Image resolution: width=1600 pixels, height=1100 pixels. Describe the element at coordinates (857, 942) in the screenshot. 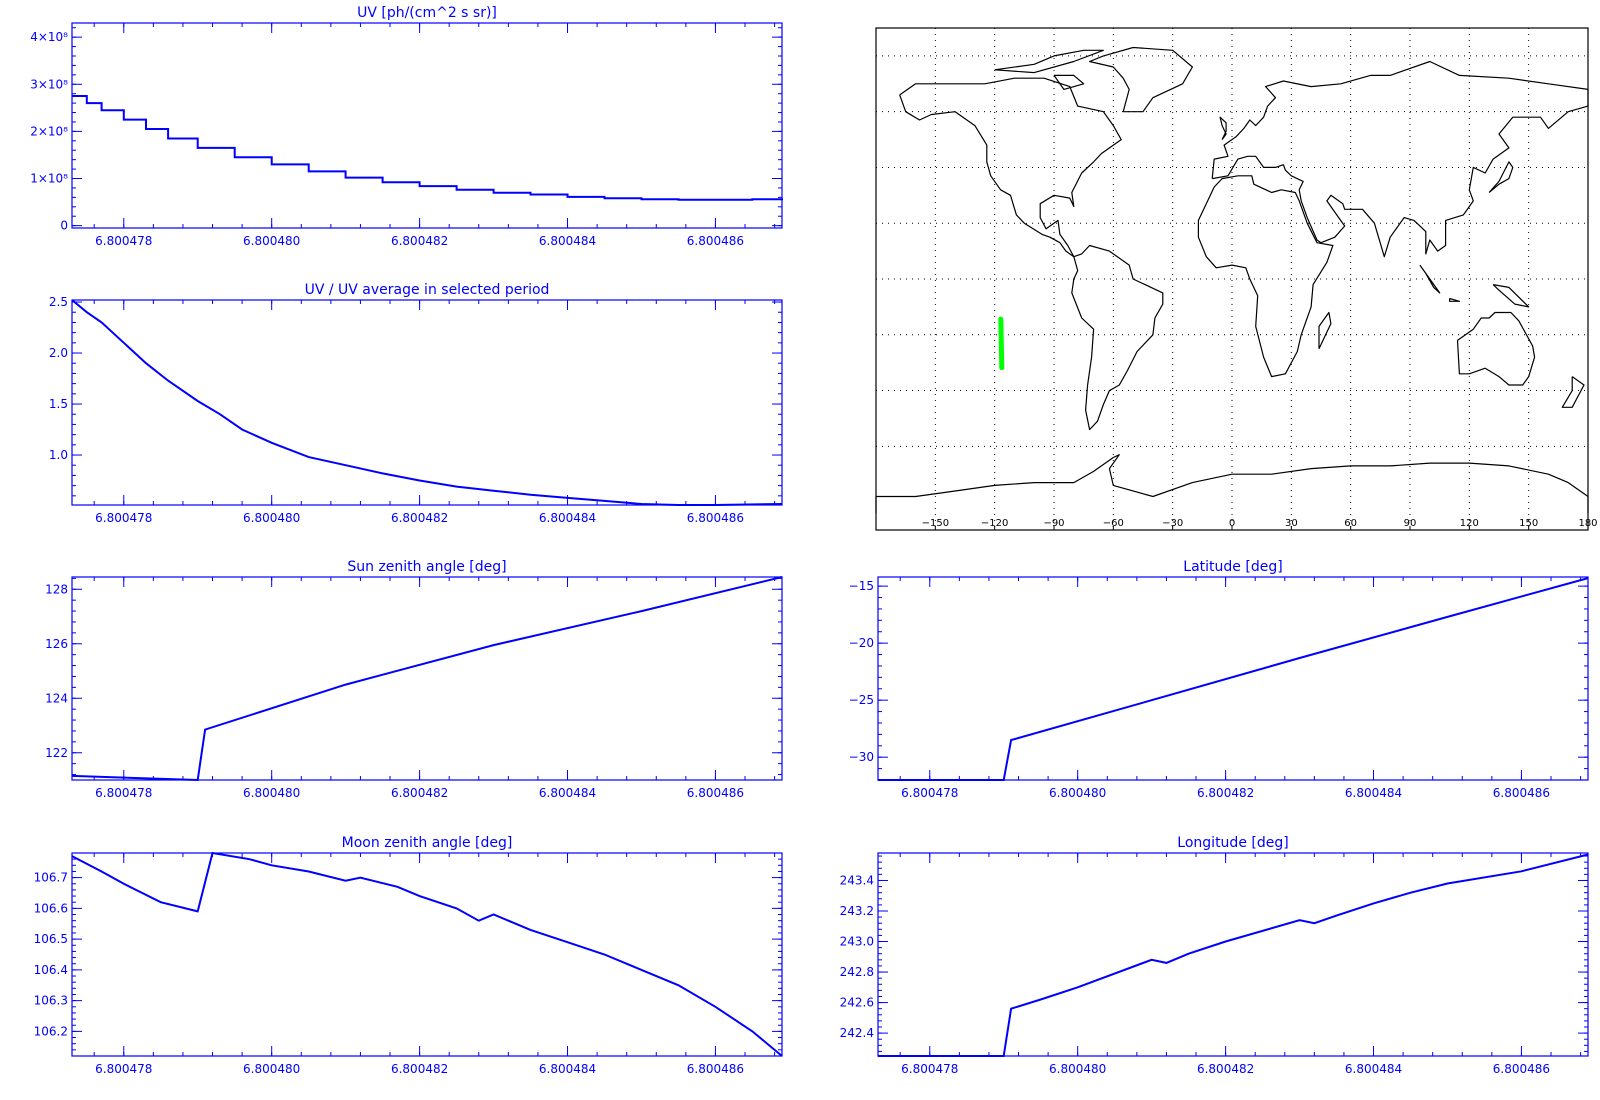

I see `y-tick-label: 243.0` at that location.